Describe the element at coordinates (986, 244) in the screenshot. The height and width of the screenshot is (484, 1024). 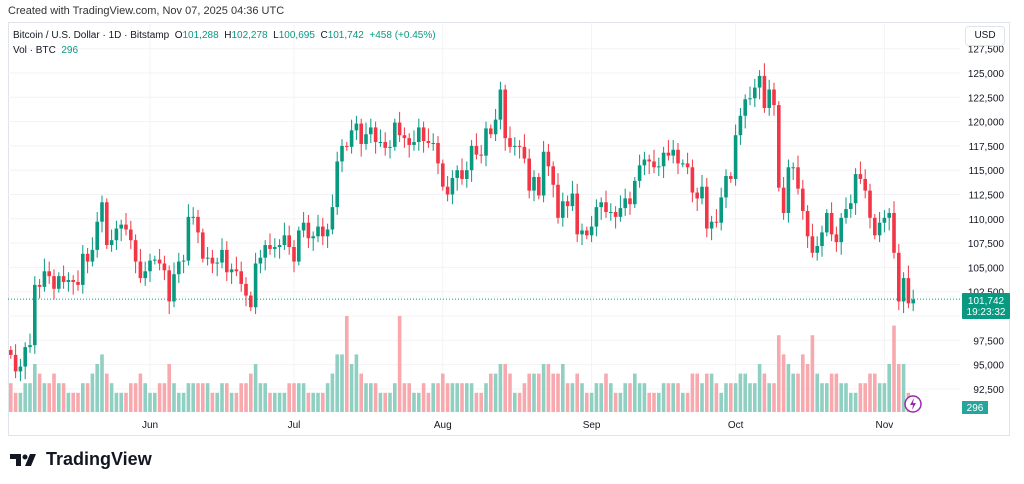
I see `price-tick-label: 107,500` at that location.